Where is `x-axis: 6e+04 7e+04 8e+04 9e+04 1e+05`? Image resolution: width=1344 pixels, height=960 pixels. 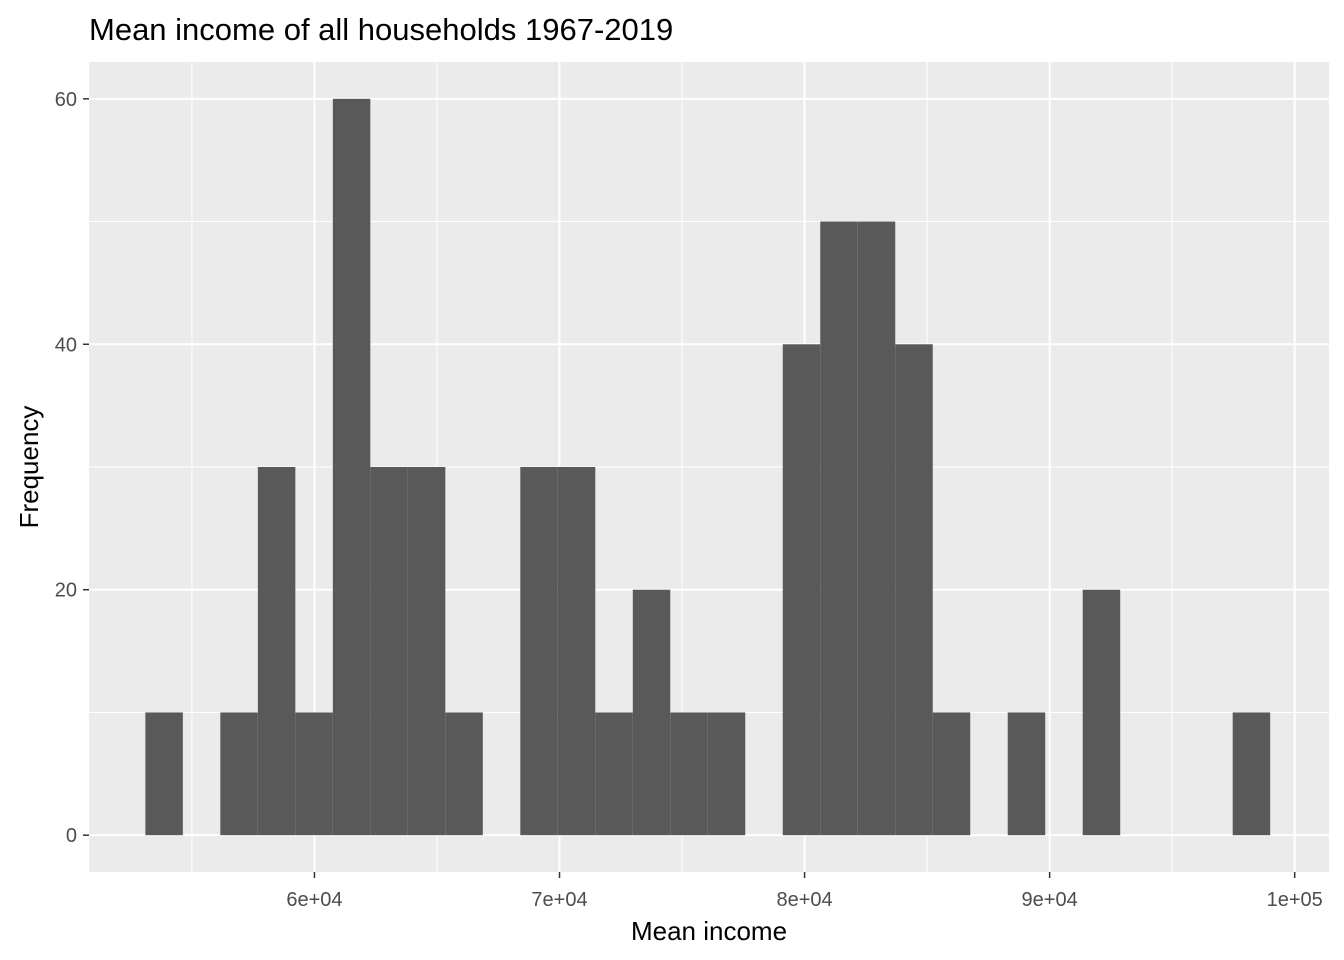 x-axis: 6e+04 7e+04 8e+04 9e+04 1e+05 is located at coordinates (804, 891).